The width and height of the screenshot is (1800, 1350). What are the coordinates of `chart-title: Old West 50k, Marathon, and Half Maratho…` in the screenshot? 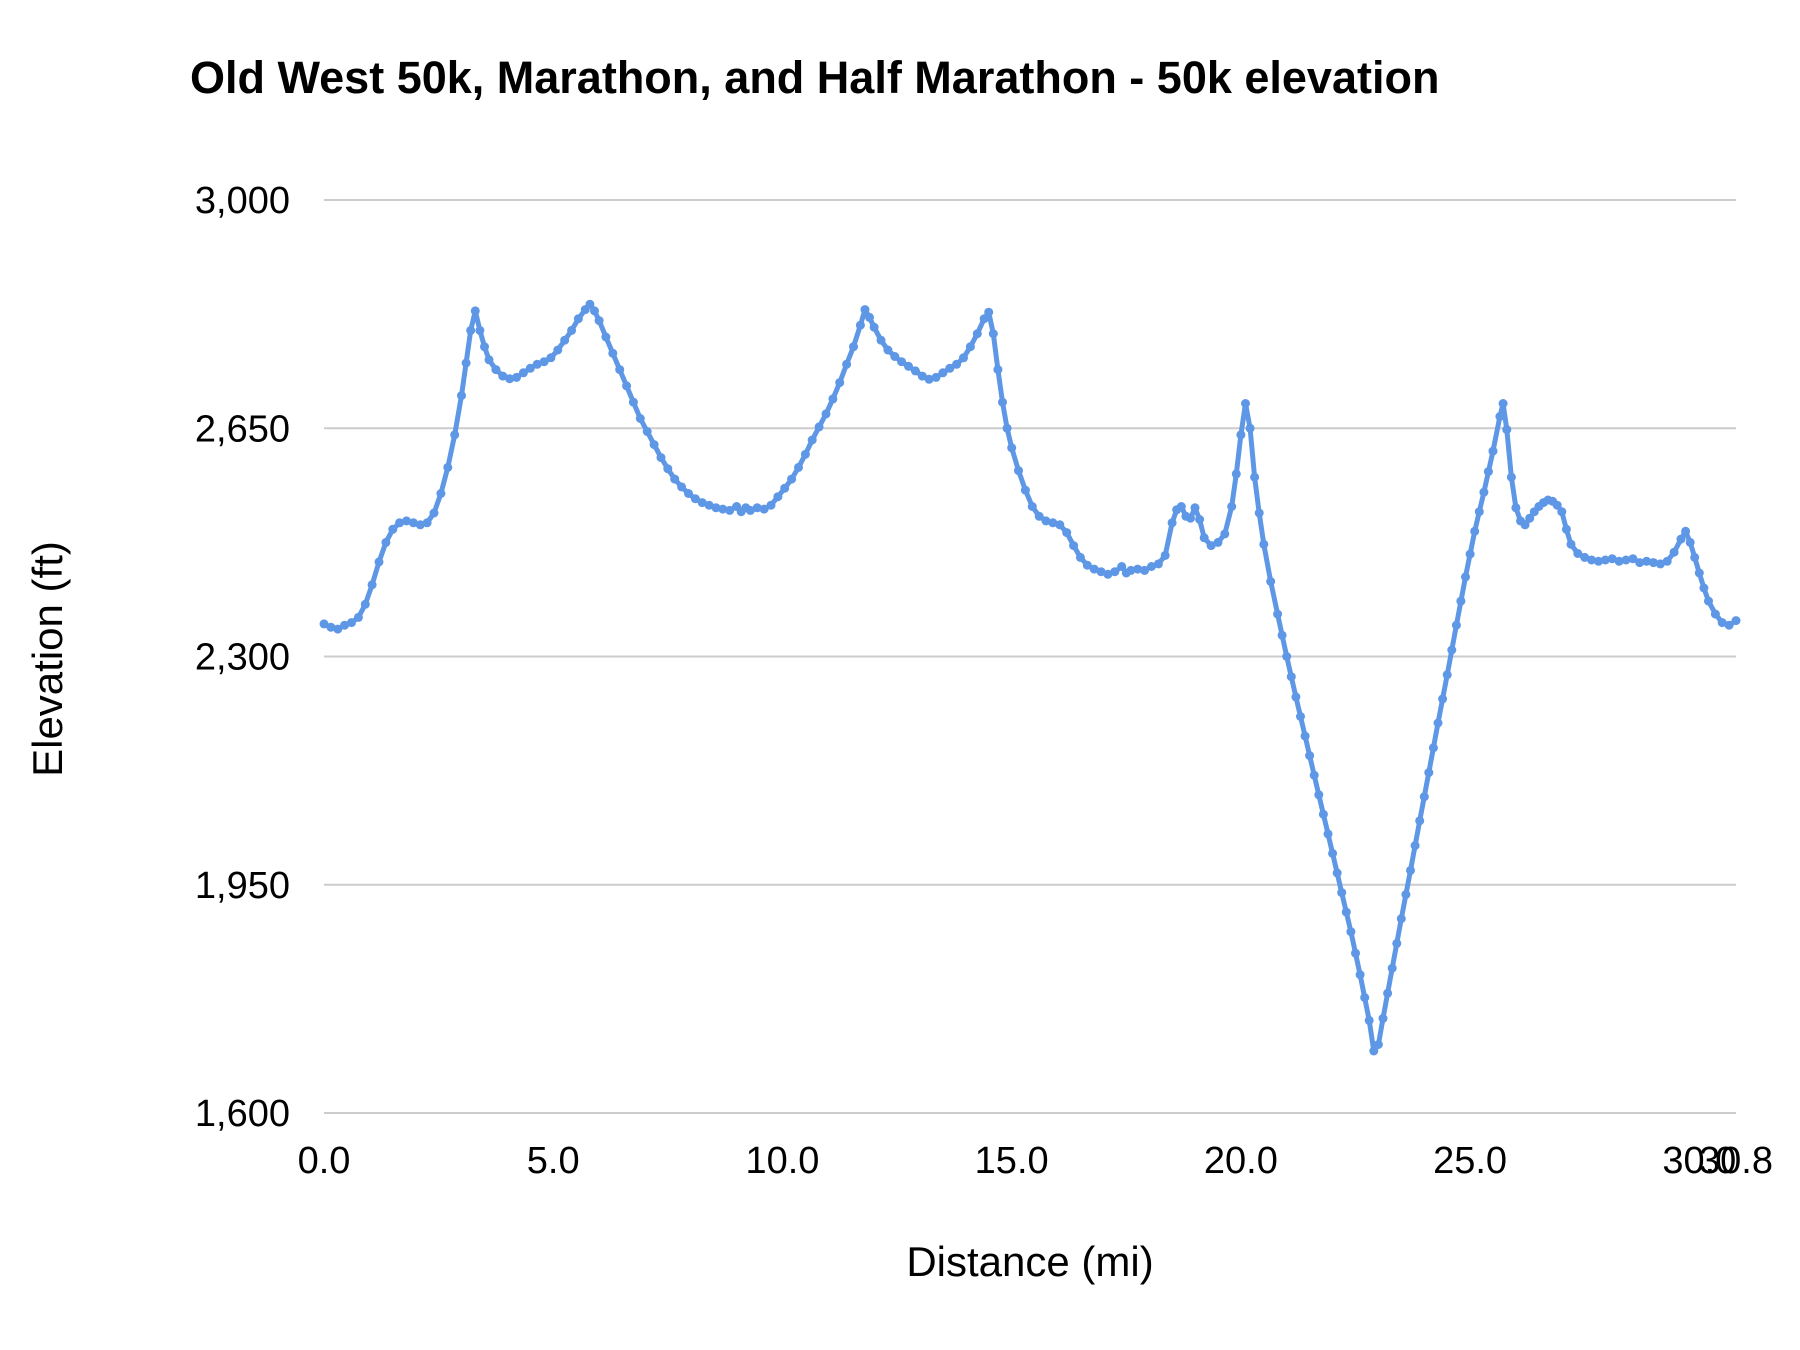 It's located at (815, 77).